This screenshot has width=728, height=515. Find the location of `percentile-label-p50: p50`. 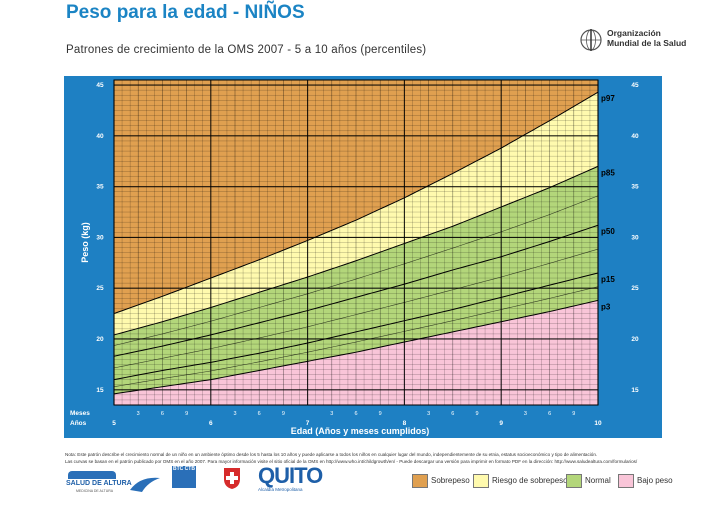

percentile-label-p50: p50 is located at coordinates (608, 231).